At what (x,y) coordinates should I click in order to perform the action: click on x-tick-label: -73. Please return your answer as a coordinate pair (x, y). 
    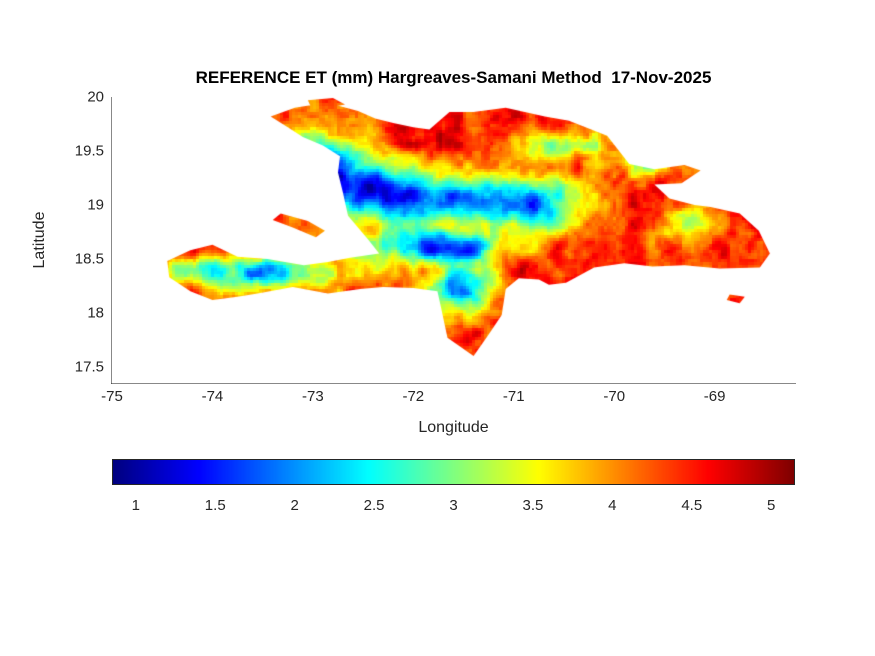
    Looking at the image, I should click on (313, 396).